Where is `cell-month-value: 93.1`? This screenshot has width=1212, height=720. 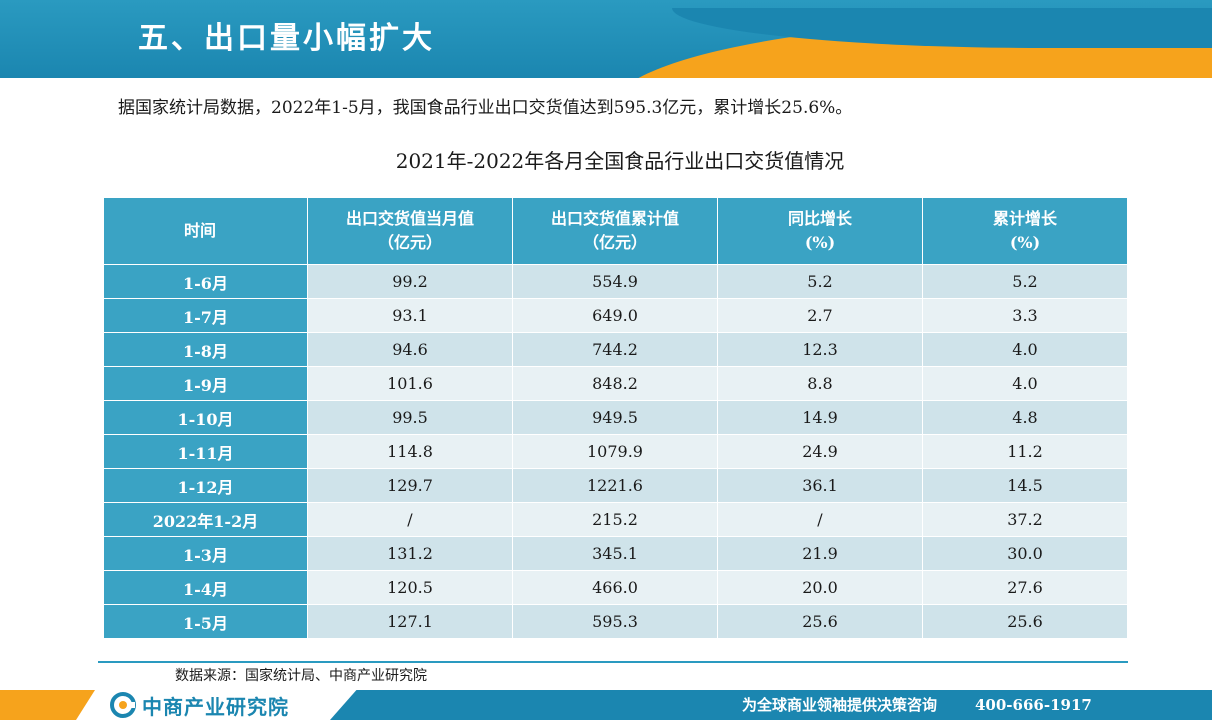 cell-month-value: 93.1 is located at coordinates (410, 315).